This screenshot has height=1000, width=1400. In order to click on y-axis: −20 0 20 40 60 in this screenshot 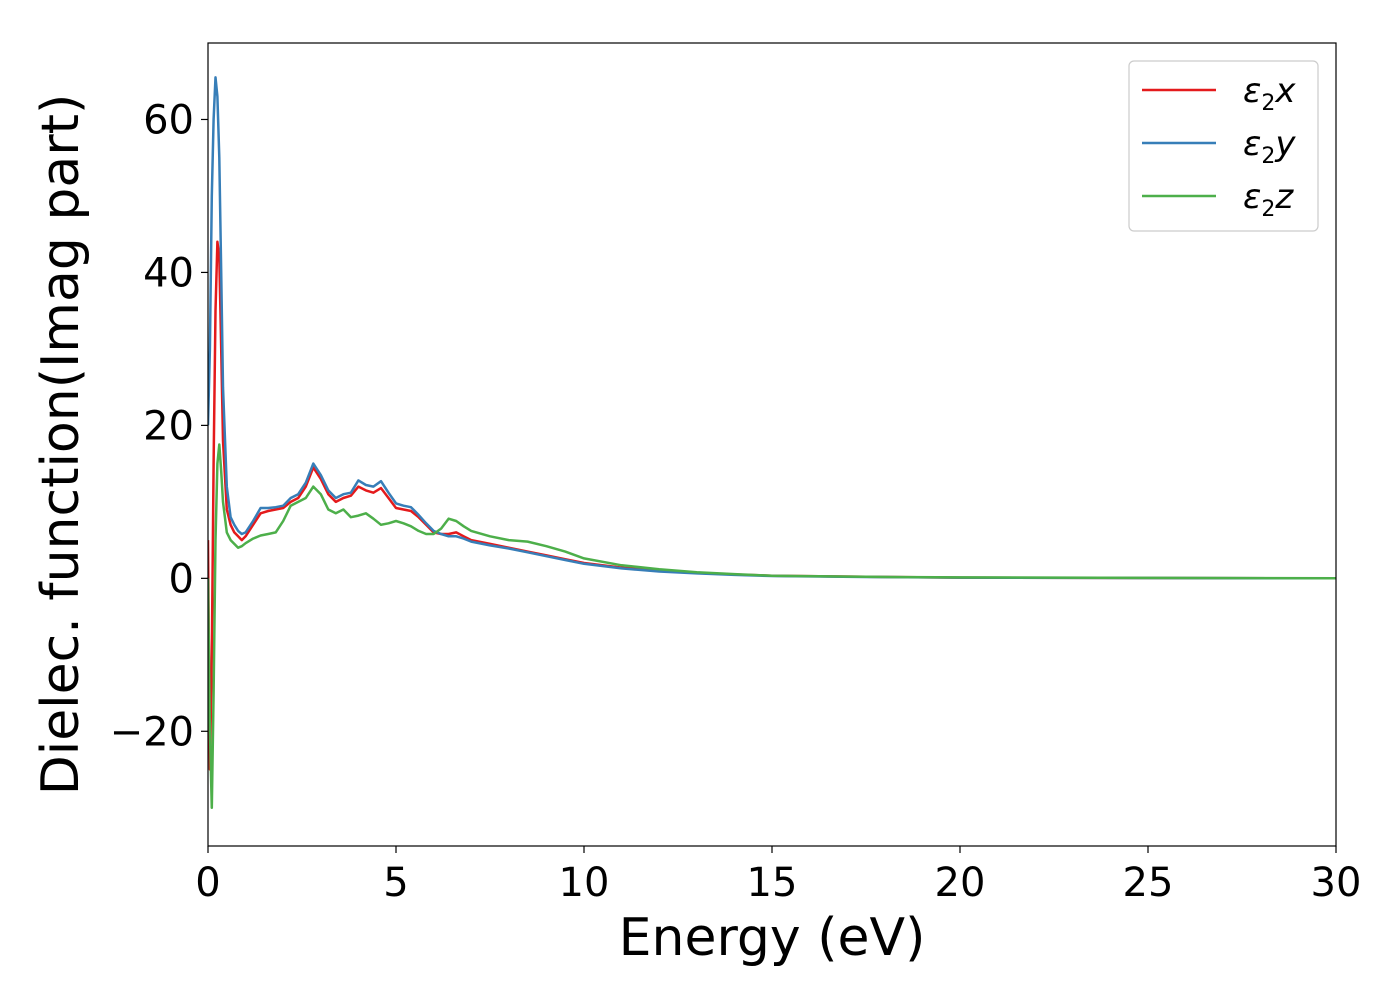, I will do `click(159, 426)`.